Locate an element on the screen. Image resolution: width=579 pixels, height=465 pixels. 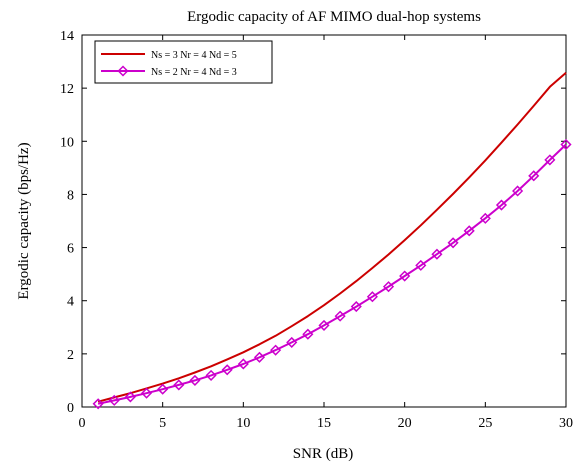
y-axis-label: Ergodic capacity (bps/Hz) is located at coordinates (24, 220).